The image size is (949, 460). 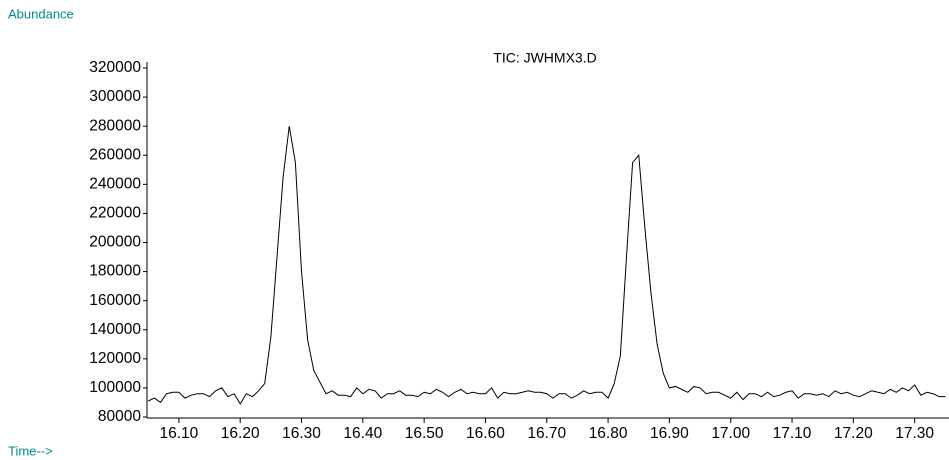 I want to click on y-tick-label: 280000, so click(x=115, y=125).